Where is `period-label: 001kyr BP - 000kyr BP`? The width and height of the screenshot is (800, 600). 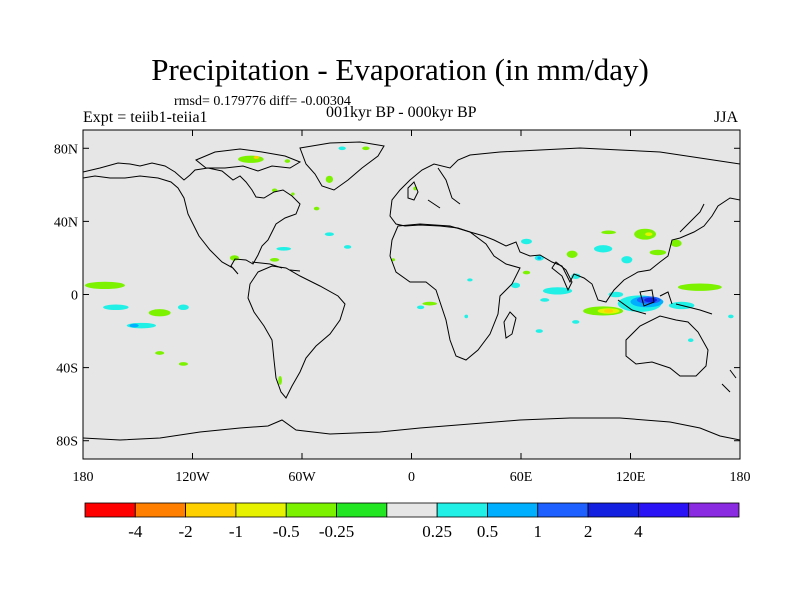 period-label: 001kyr BP - 000kyr BP is located at coordinates (401, 112).